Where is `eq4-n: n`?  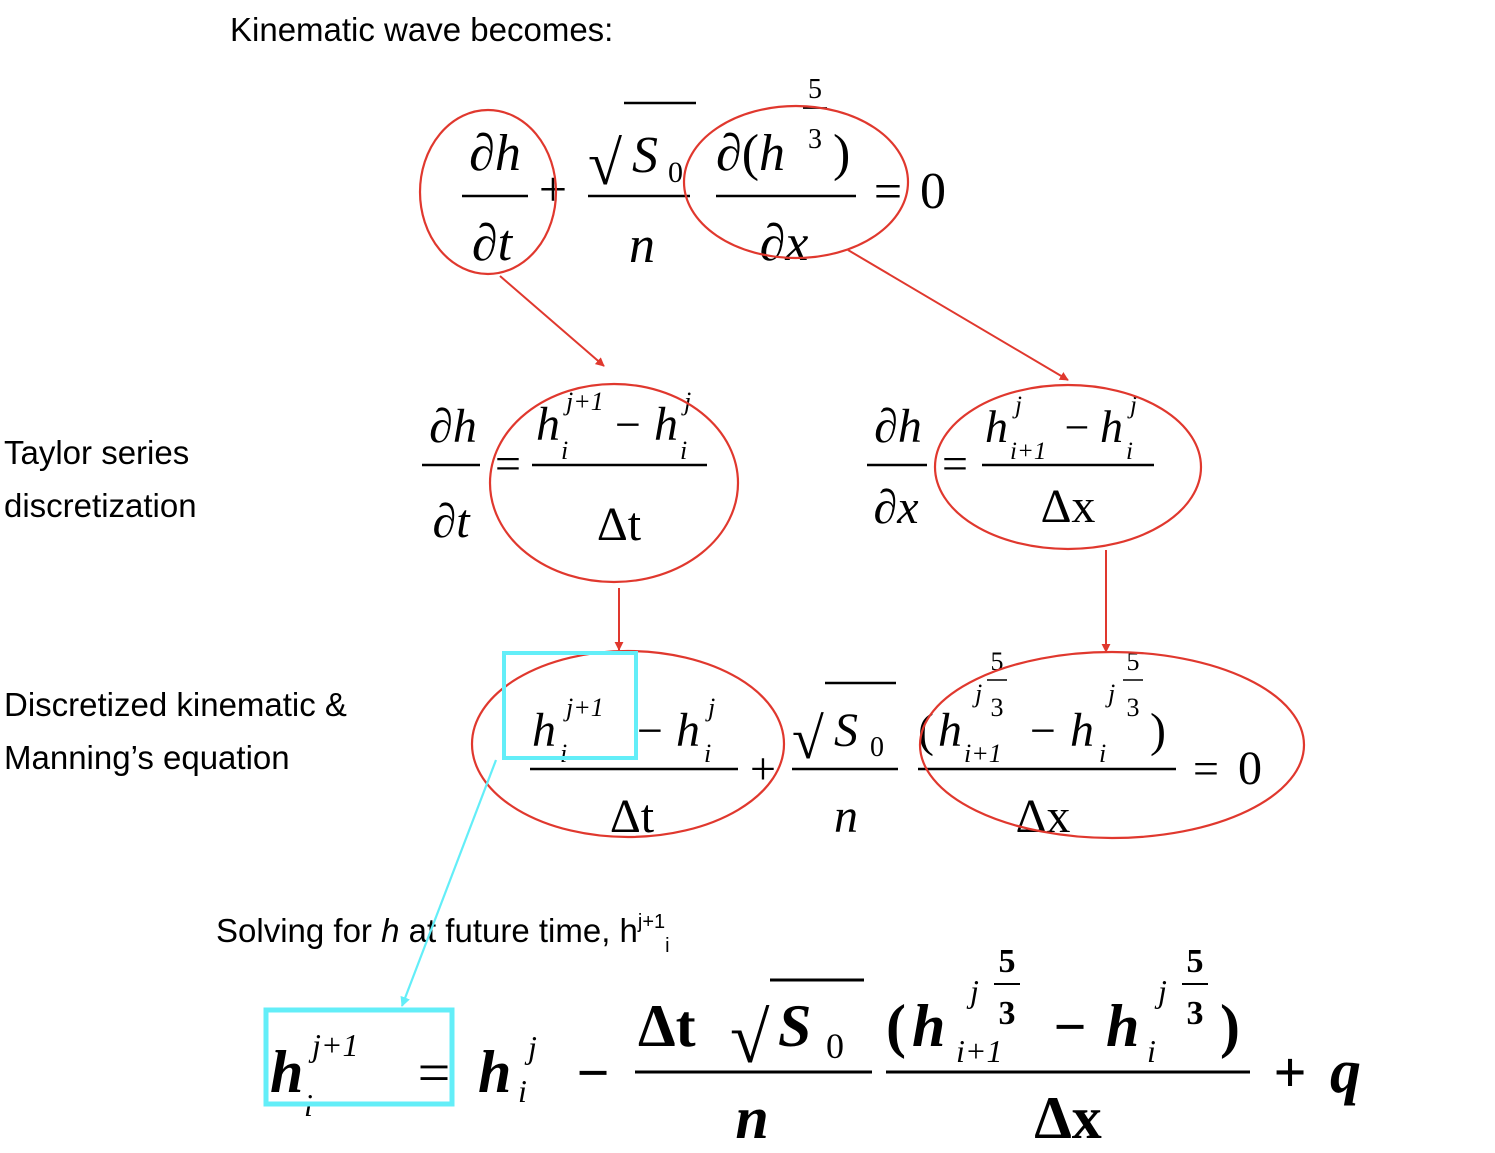 eq4-n: n is located at coordinates (846, 816).